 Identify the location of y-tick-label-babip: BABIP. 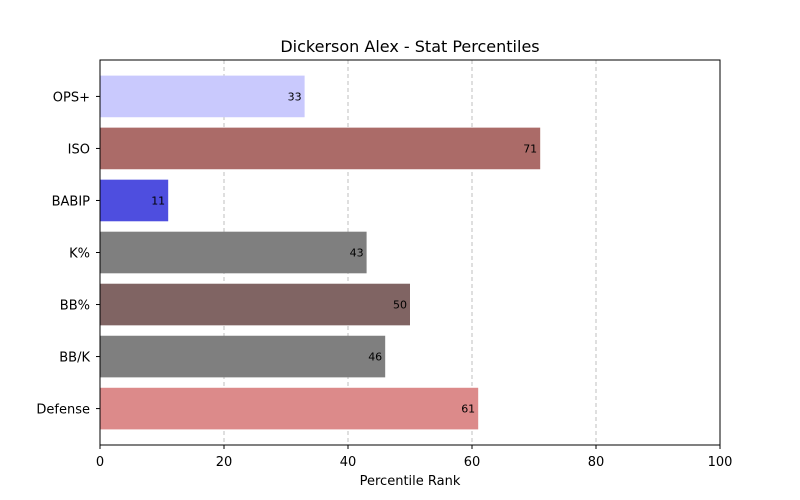
(71, 201).